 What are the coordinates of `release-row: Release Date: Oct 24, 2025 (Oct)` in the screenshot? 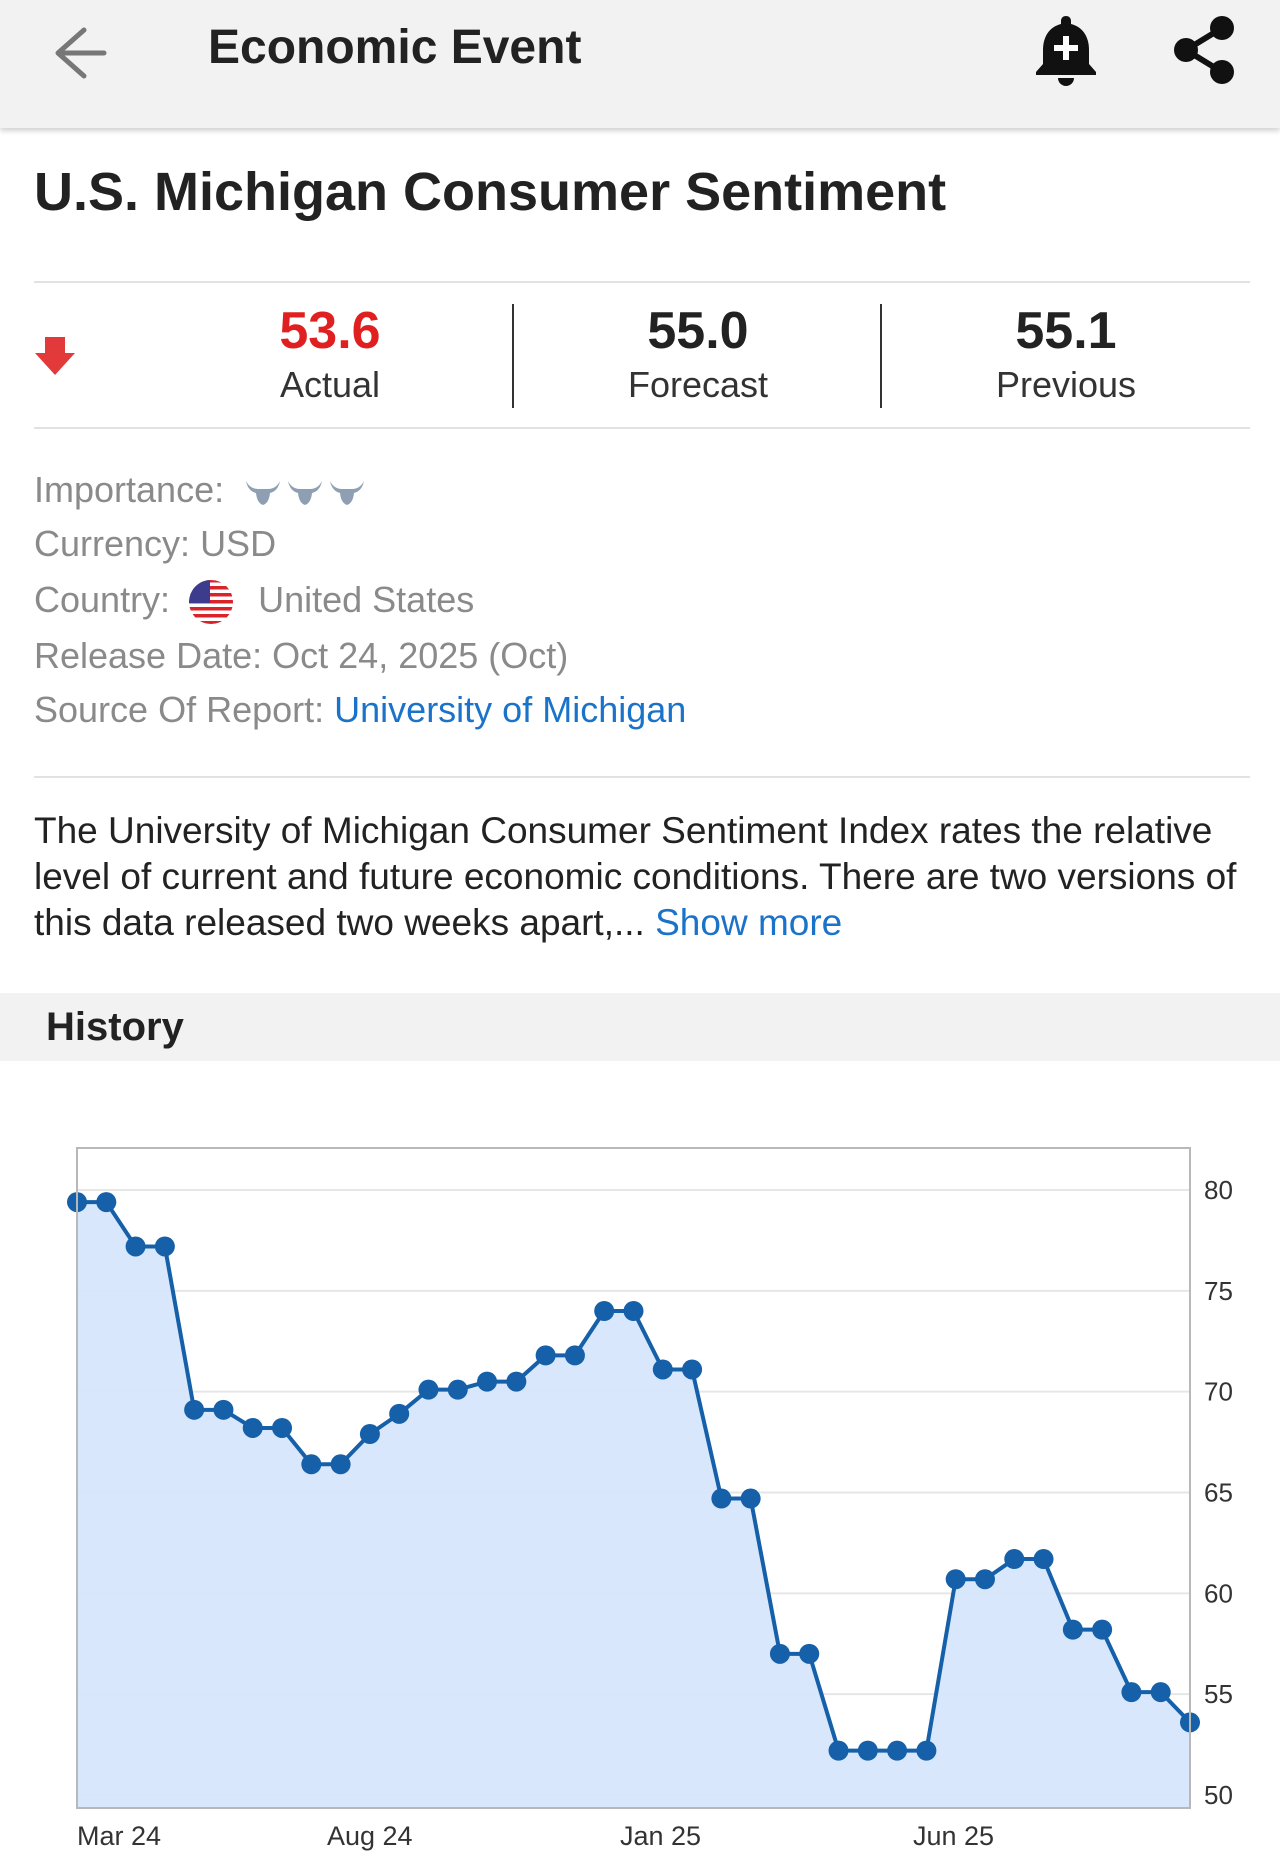 It's located at (301, 656).